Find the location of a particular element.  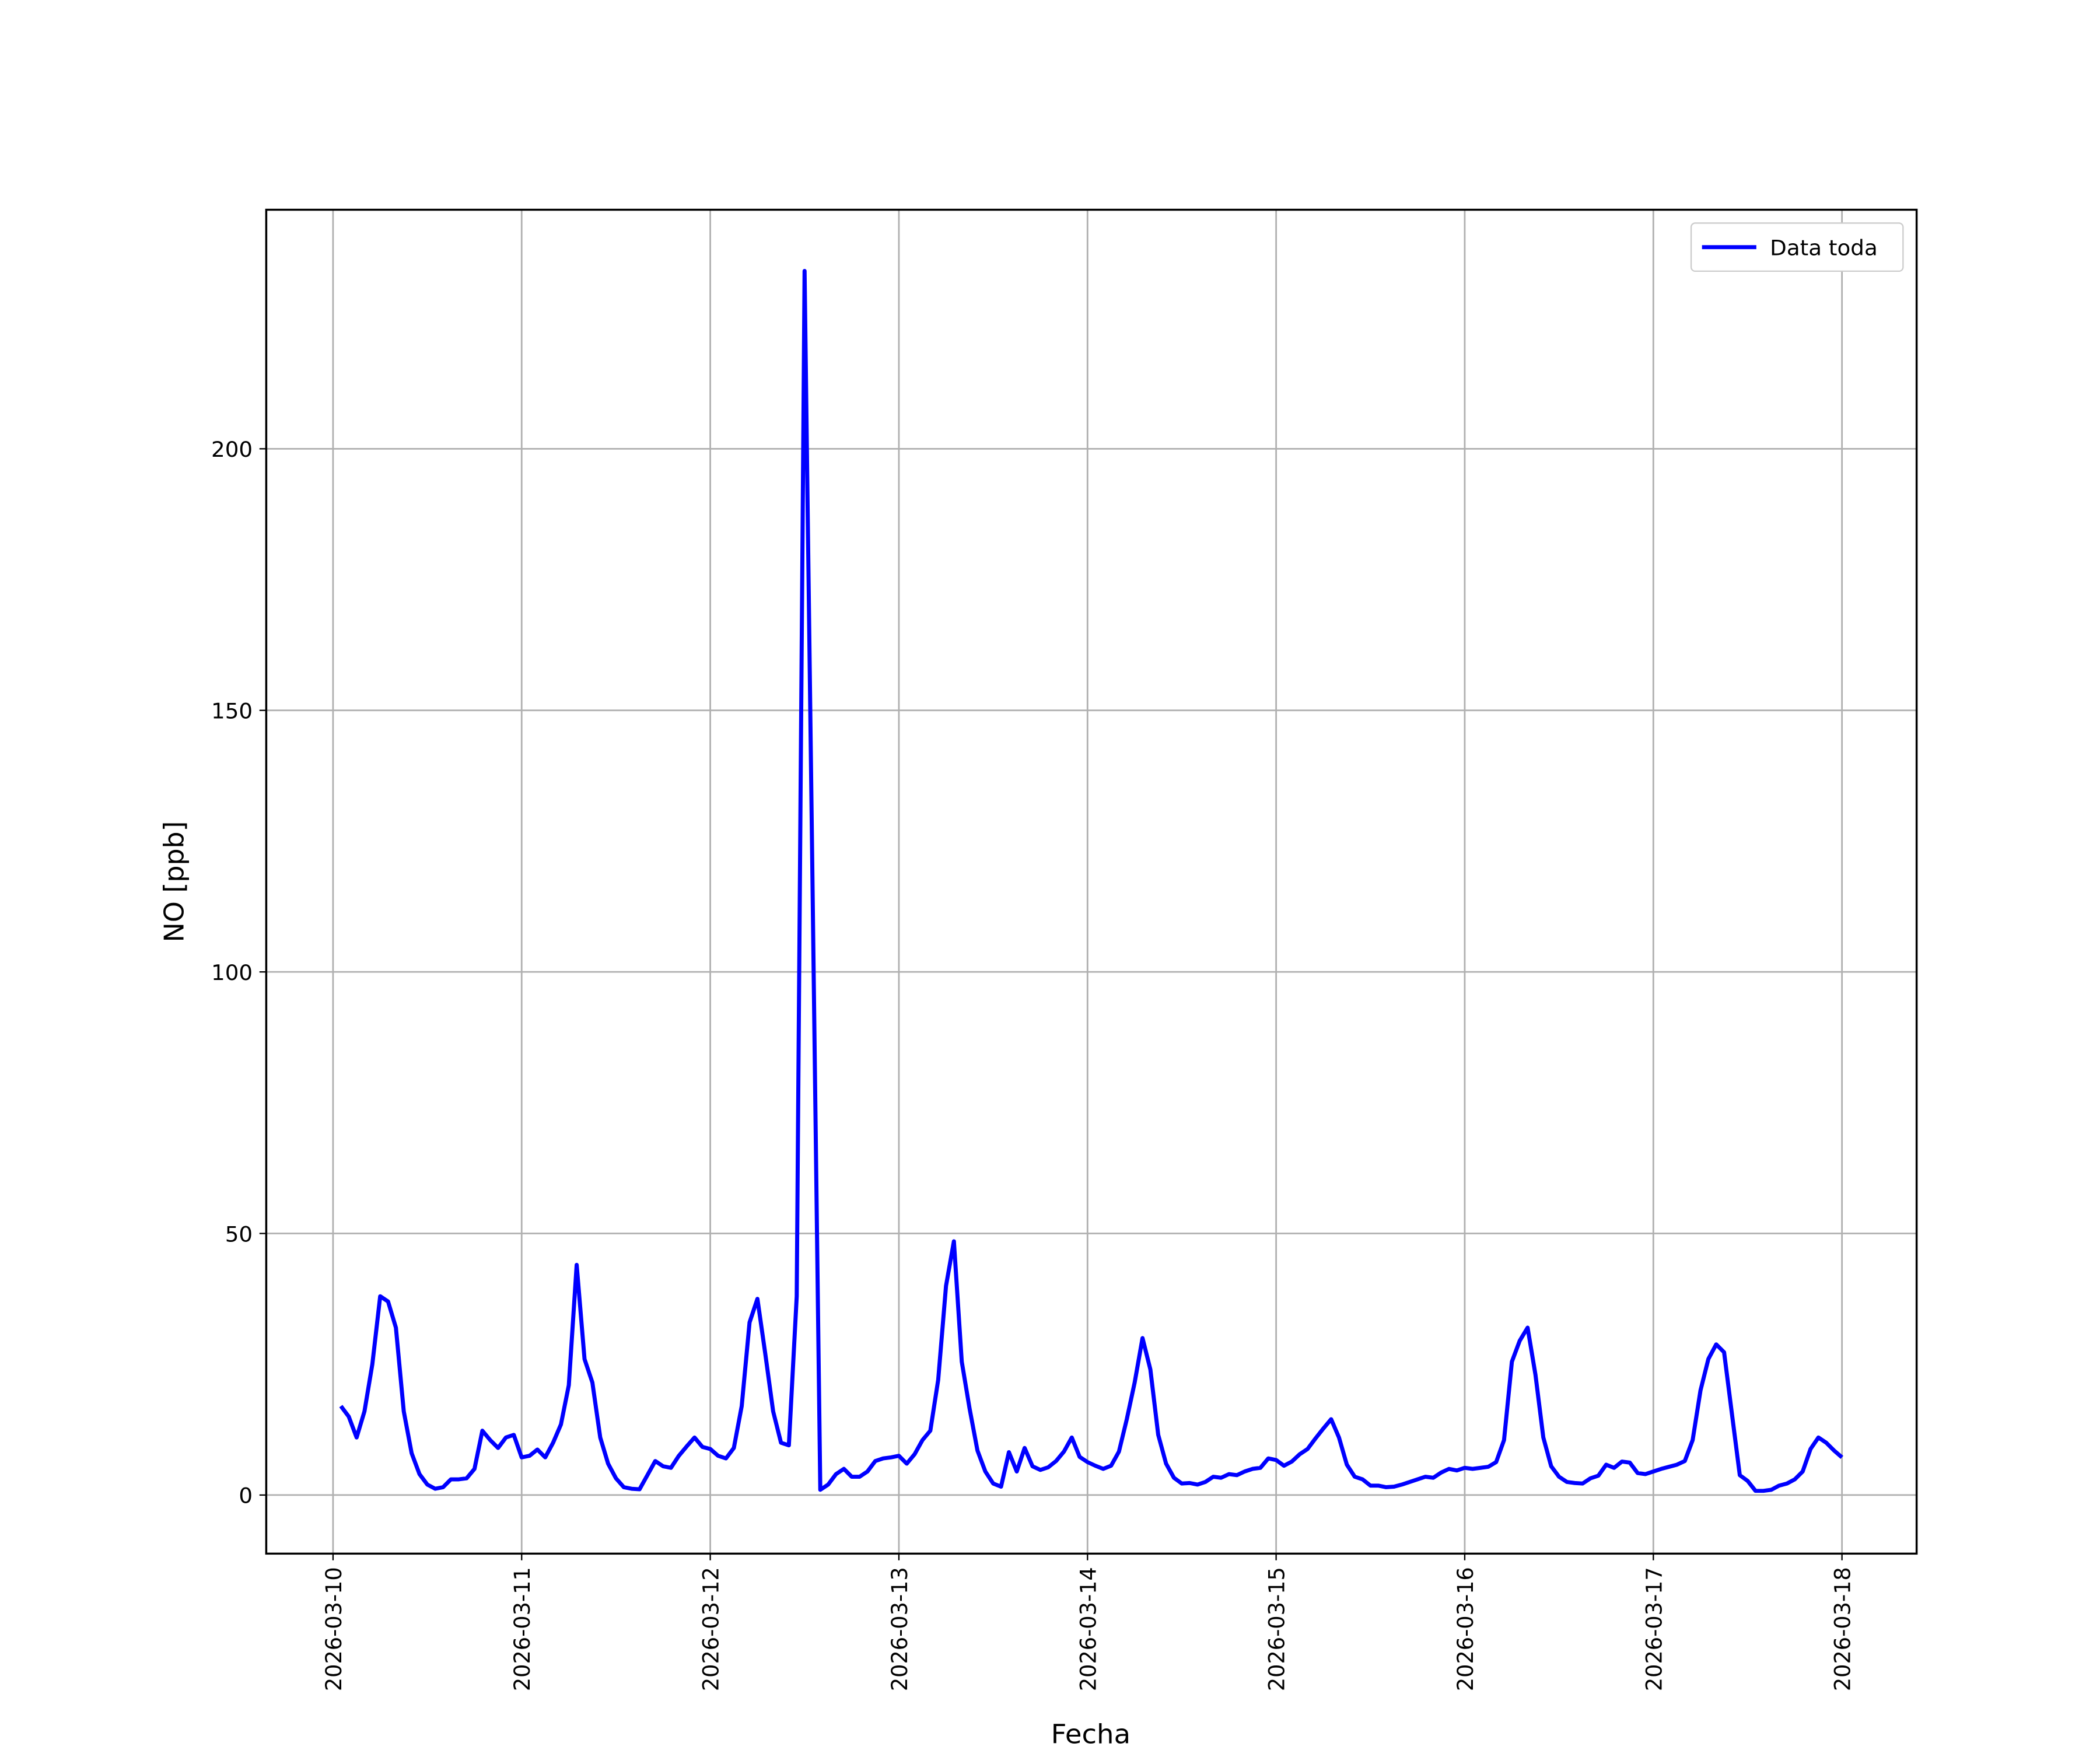

x-tick-label: 2026-03-13 is located at coordinates (900, 1629).